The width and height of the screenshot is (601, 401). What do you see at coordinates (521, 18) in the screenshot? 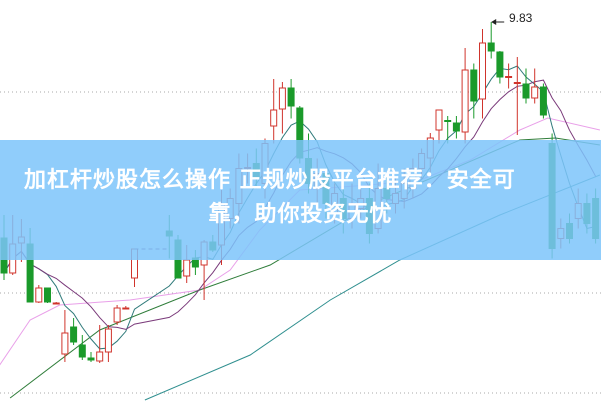
I see `high-price-label: 9.83` at bounding box center [521, 18].